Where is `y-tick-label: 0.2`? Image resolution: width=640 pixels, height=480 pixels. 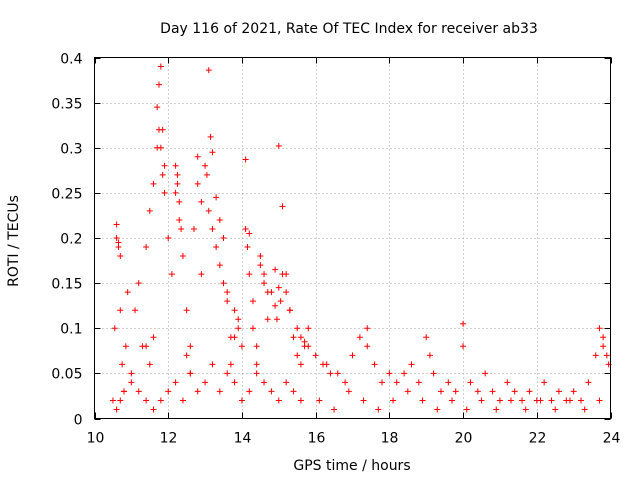
y-tick-label: 0.2 is located at coordinates (71, 240).